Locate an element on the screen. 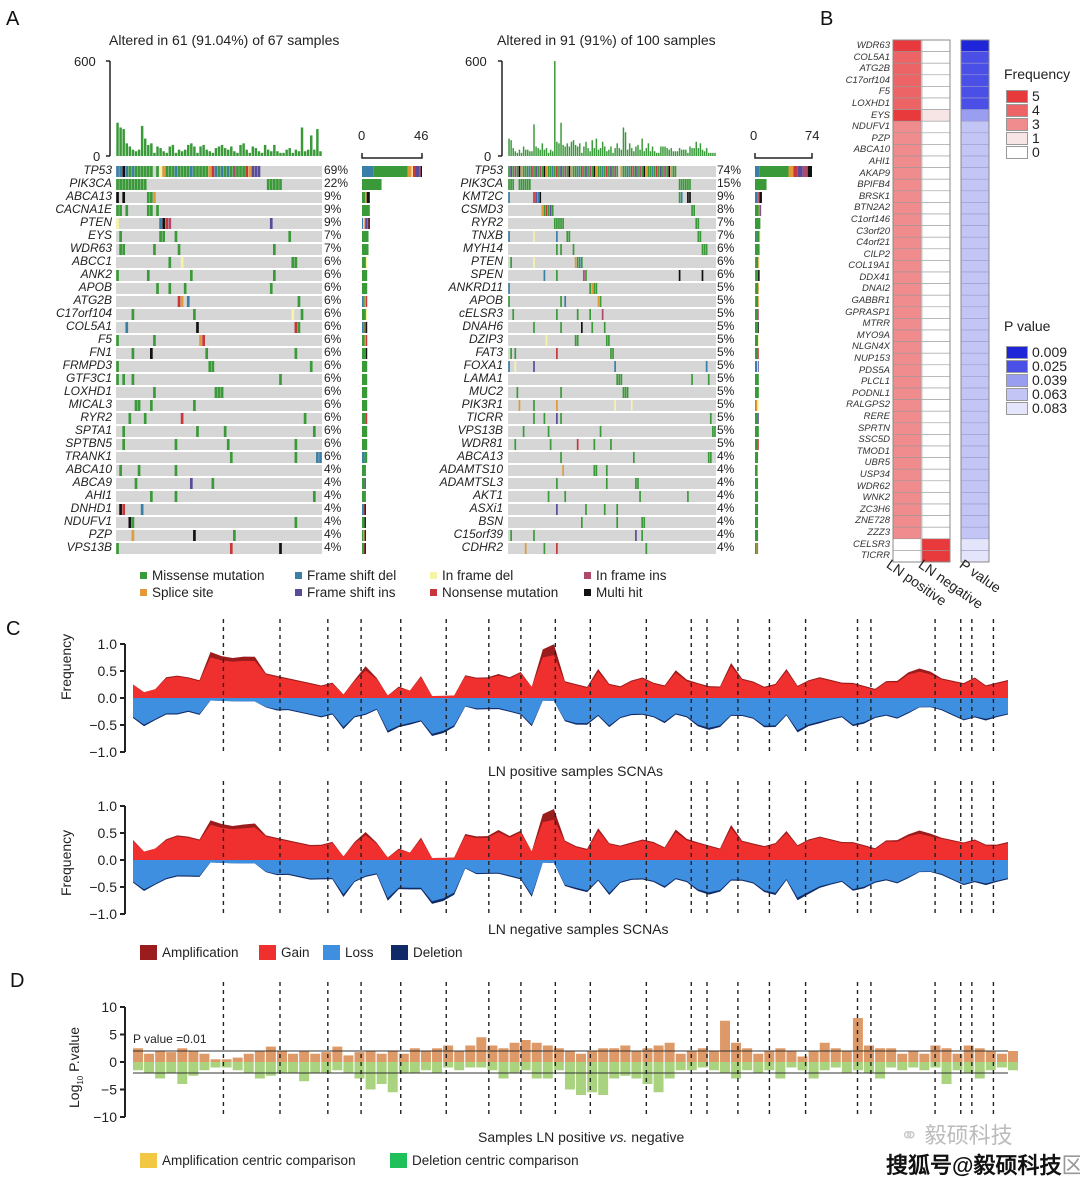 The width and height of the screenshot is (1080, 1180). gene-label: EYS is located at coordinates (99, 235).